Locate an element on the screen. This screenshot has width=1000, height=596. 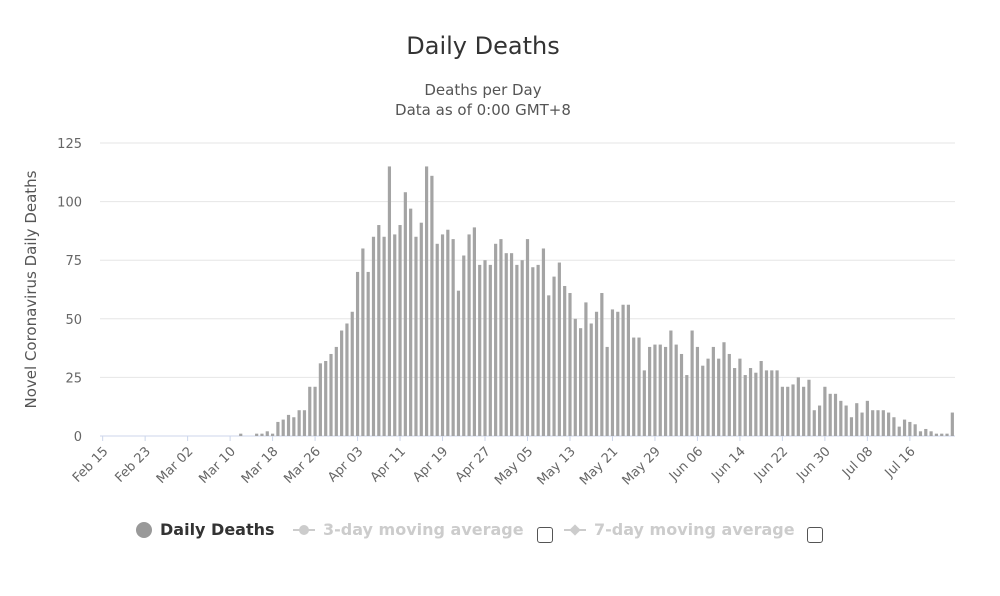
x-tick-label: May 21 is located at coordinates (599, 466).